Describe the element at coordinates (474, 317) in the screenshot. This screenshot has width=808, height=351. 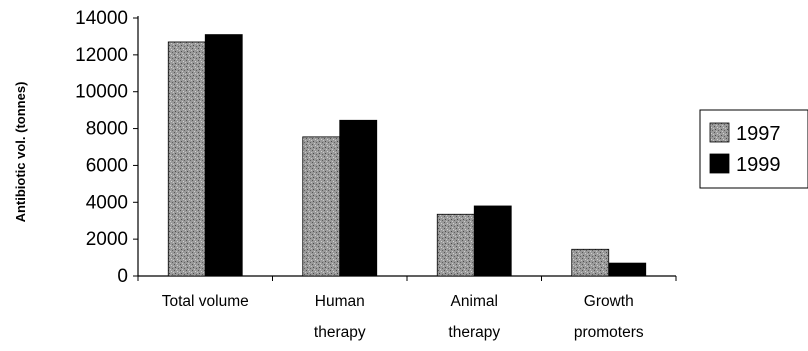
I see `x-tick-label: Animal therapy` at that location.